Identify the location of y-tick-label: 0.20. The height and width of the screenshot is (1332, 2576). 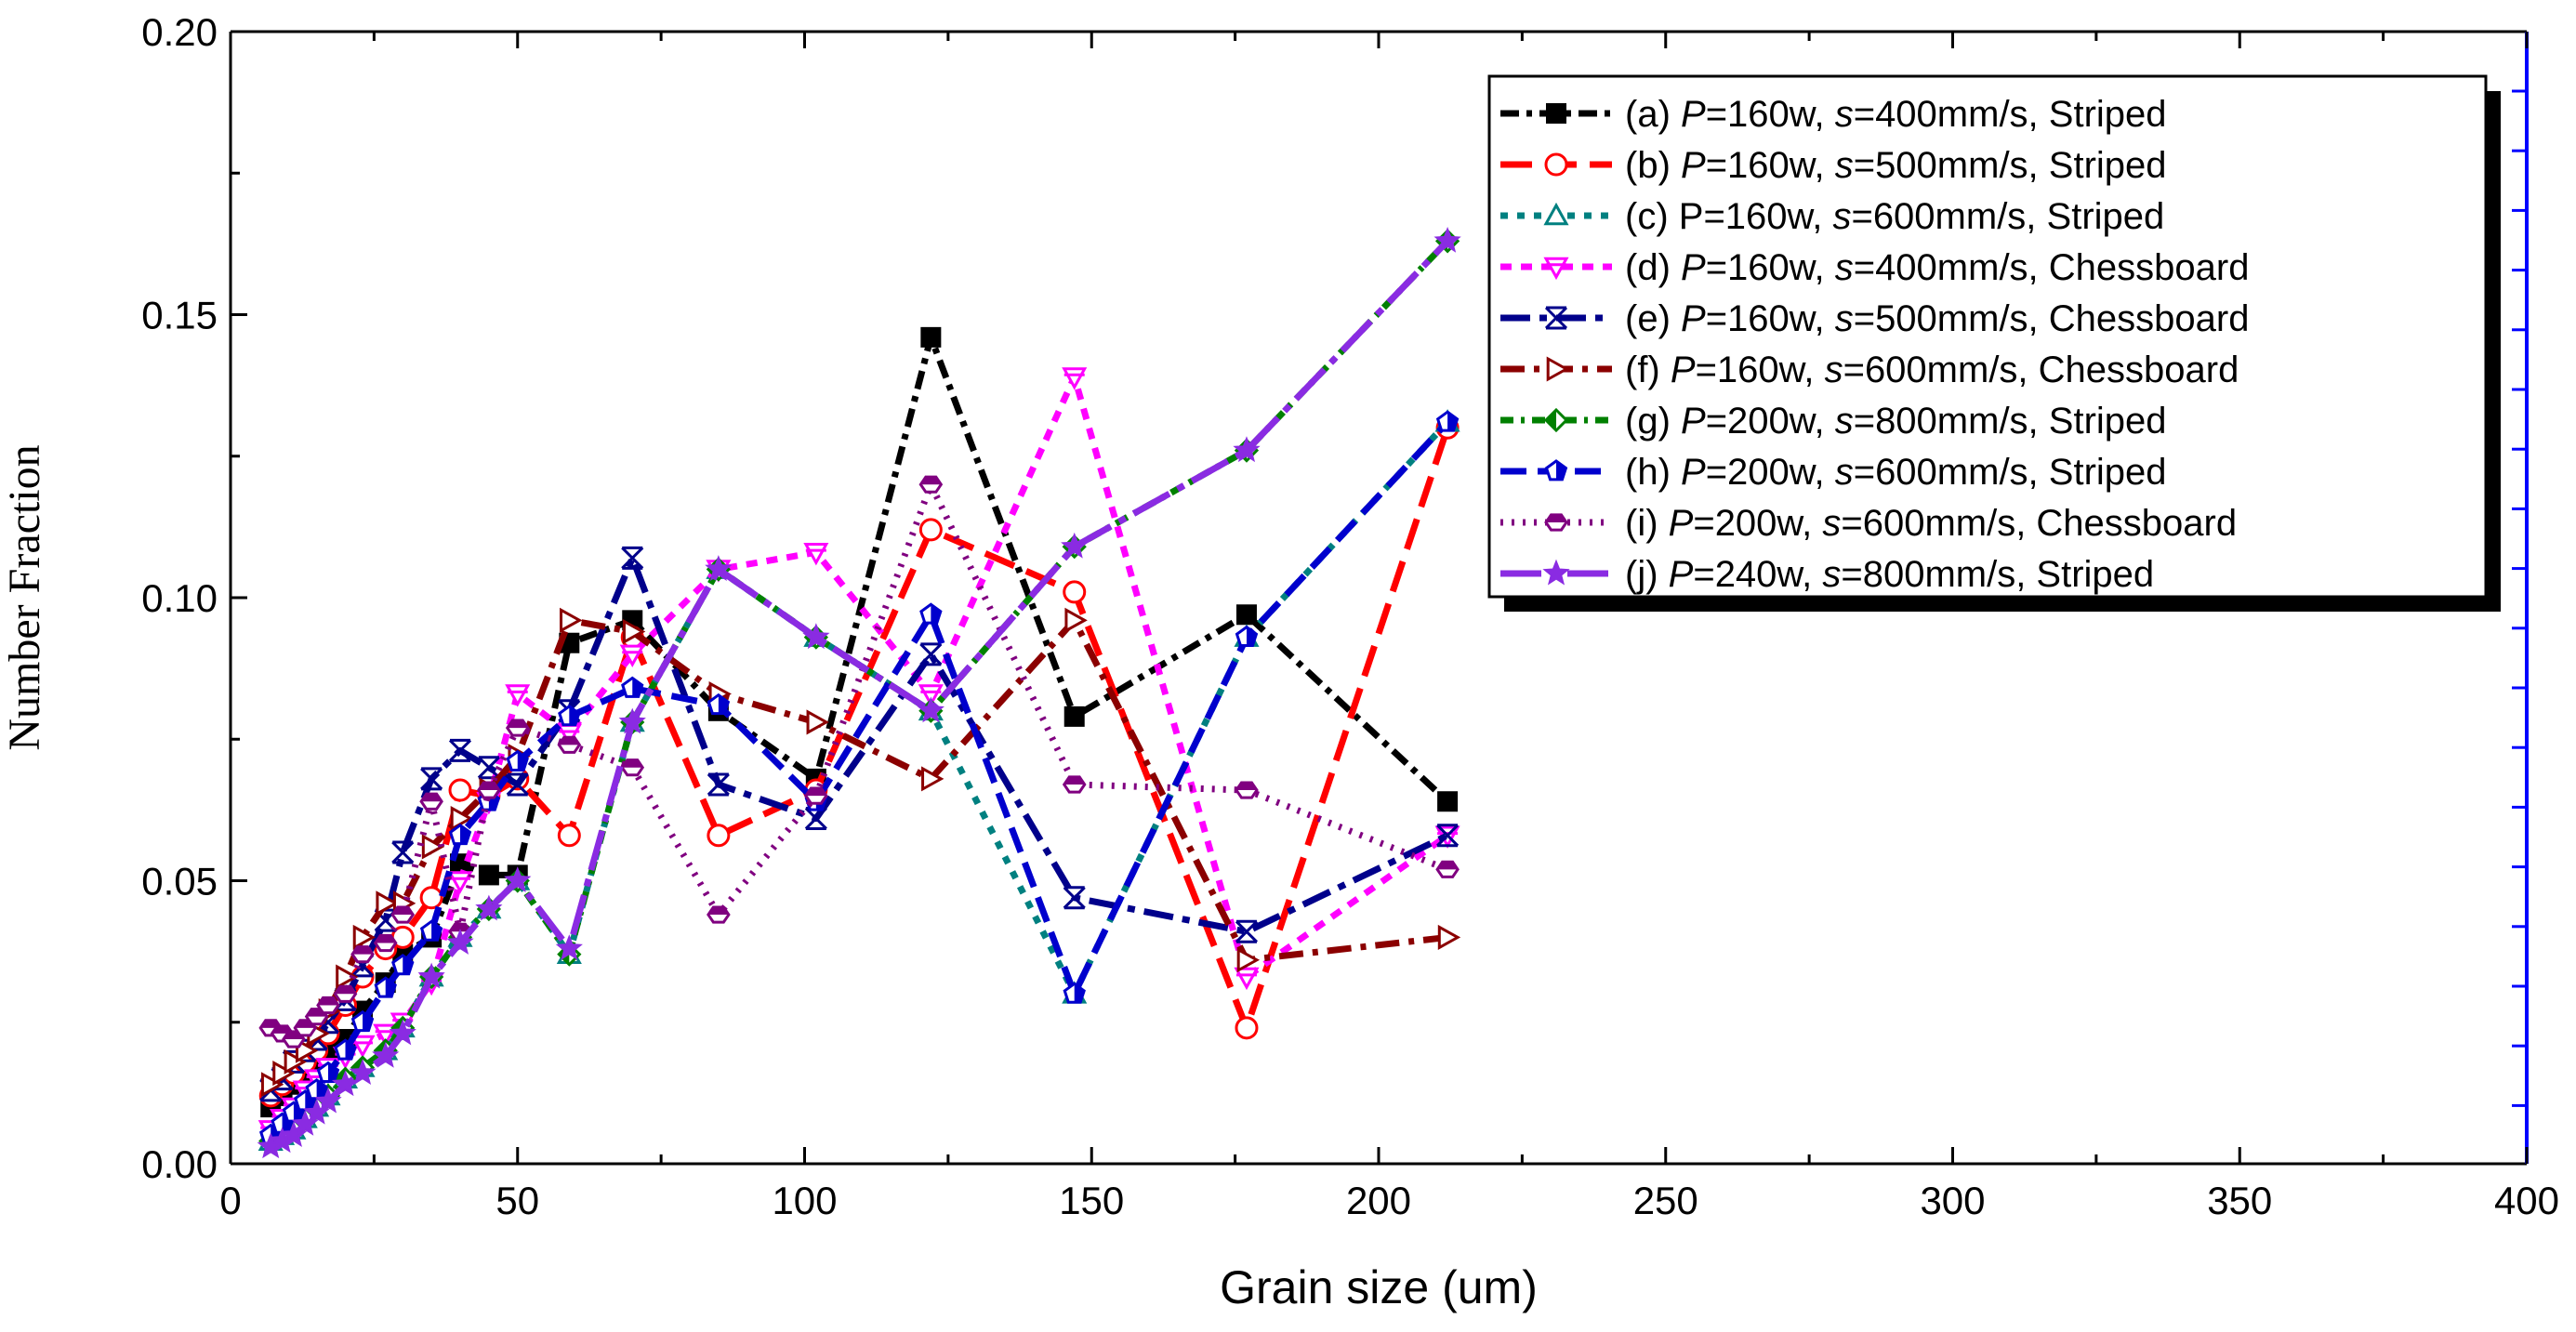
(179, 32).